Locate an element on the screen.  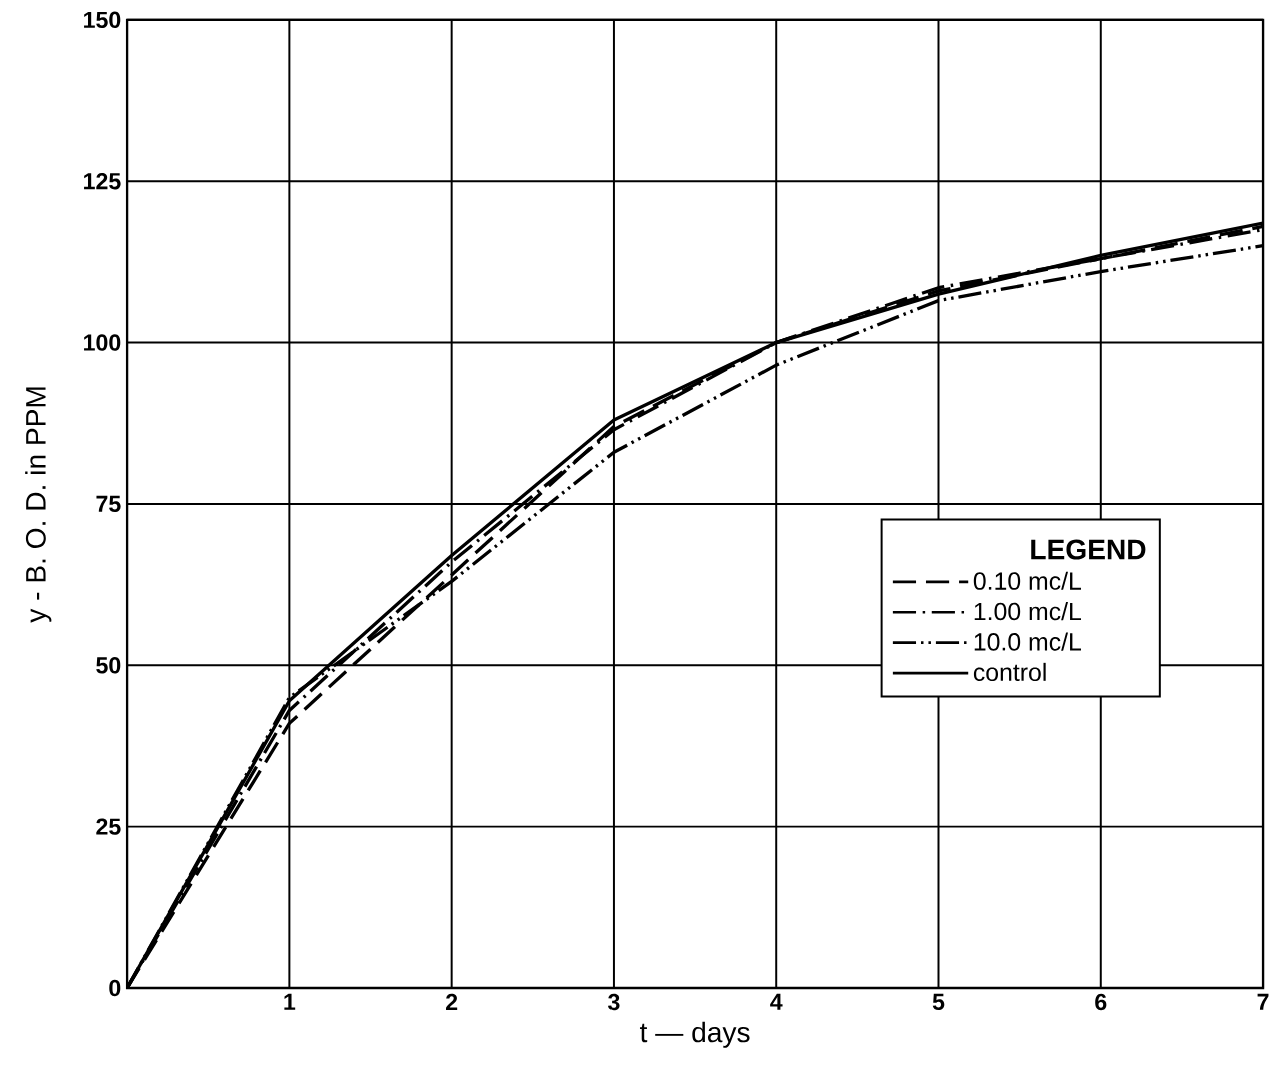
y-tick-label: 0 is located at coordinates (115, 988).